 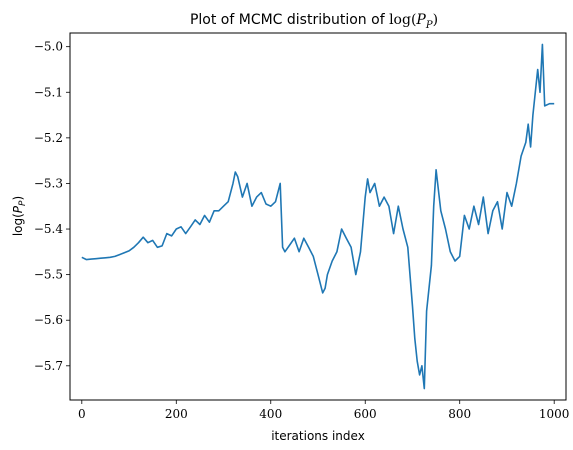 I want to click on y-tick-label: −5.6, so click(x=48, y=320).